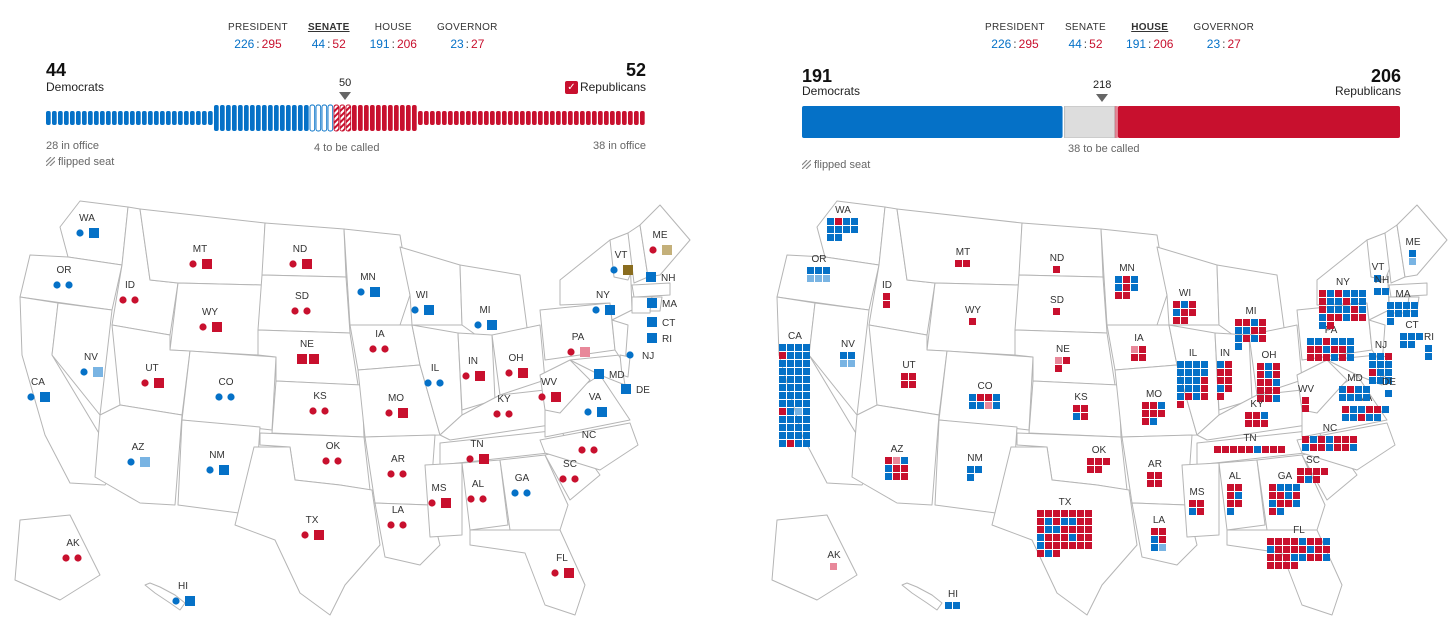 This screenshot has width=1455, height=631. Describe the element at coordinates (1378, 272) in the screenshot. I see `house-state-vt: VT` at that location.